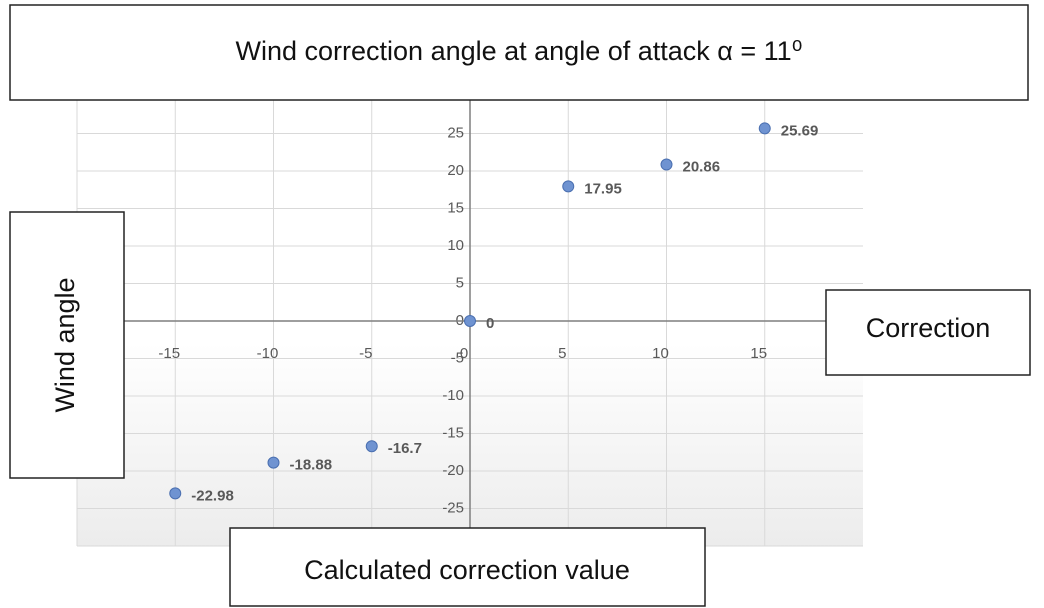 This screenshot has width=1044, height=608. Describe the element at coordinates (169, 353) in the screenshot. I see `x-tick-label: -15` at that location.